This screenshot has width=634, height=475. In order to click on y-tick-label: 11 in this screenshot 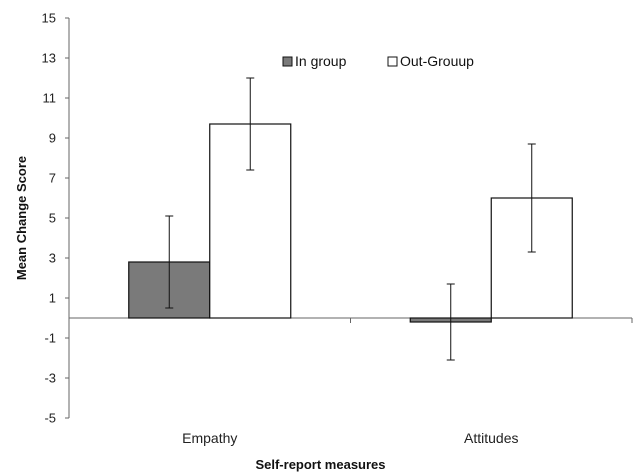, I will do `click(50, 98)`.